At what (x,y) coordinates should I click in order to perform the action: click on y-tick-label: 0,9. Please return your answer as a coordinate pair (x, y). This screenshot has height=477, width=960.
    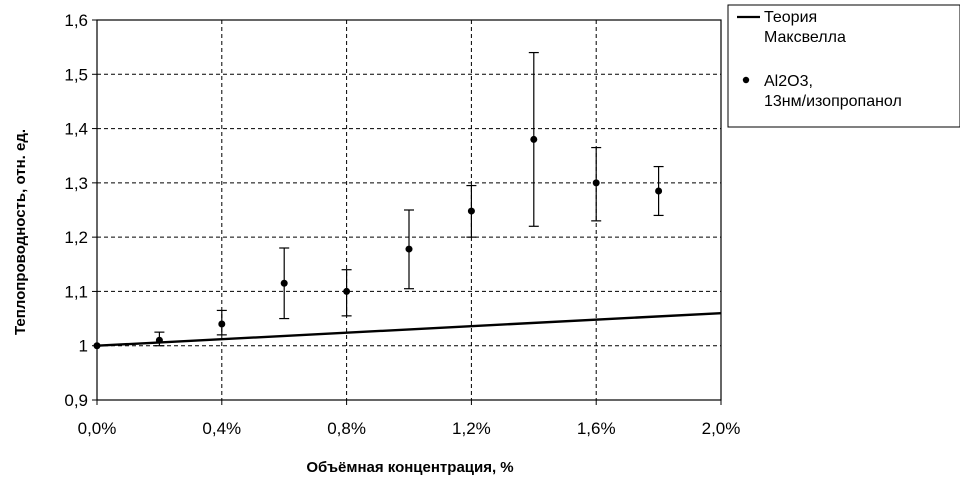
    Looking at the image, I should click on (76, 400).